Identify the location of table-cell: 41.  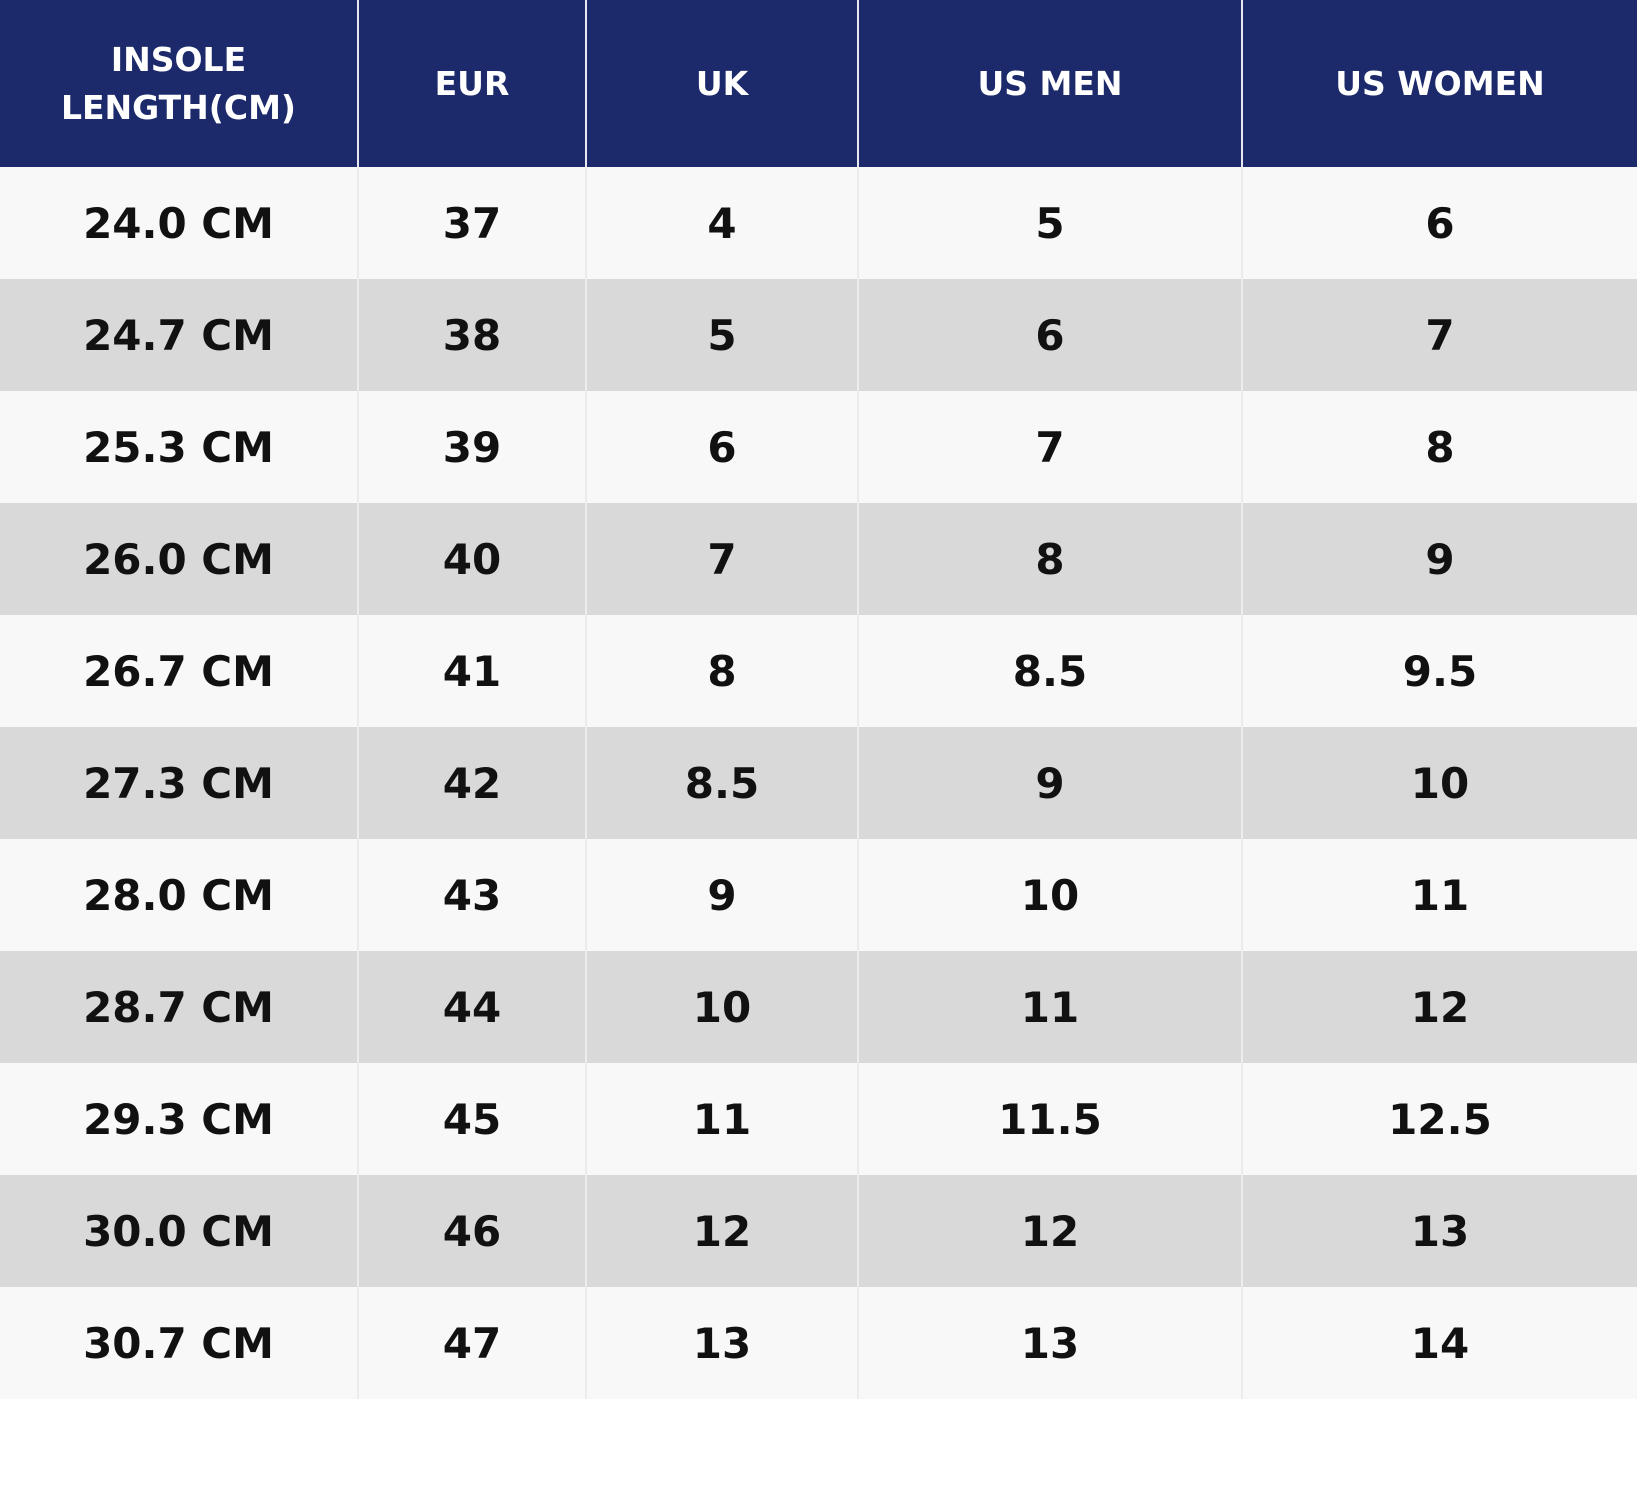
(471, 671).